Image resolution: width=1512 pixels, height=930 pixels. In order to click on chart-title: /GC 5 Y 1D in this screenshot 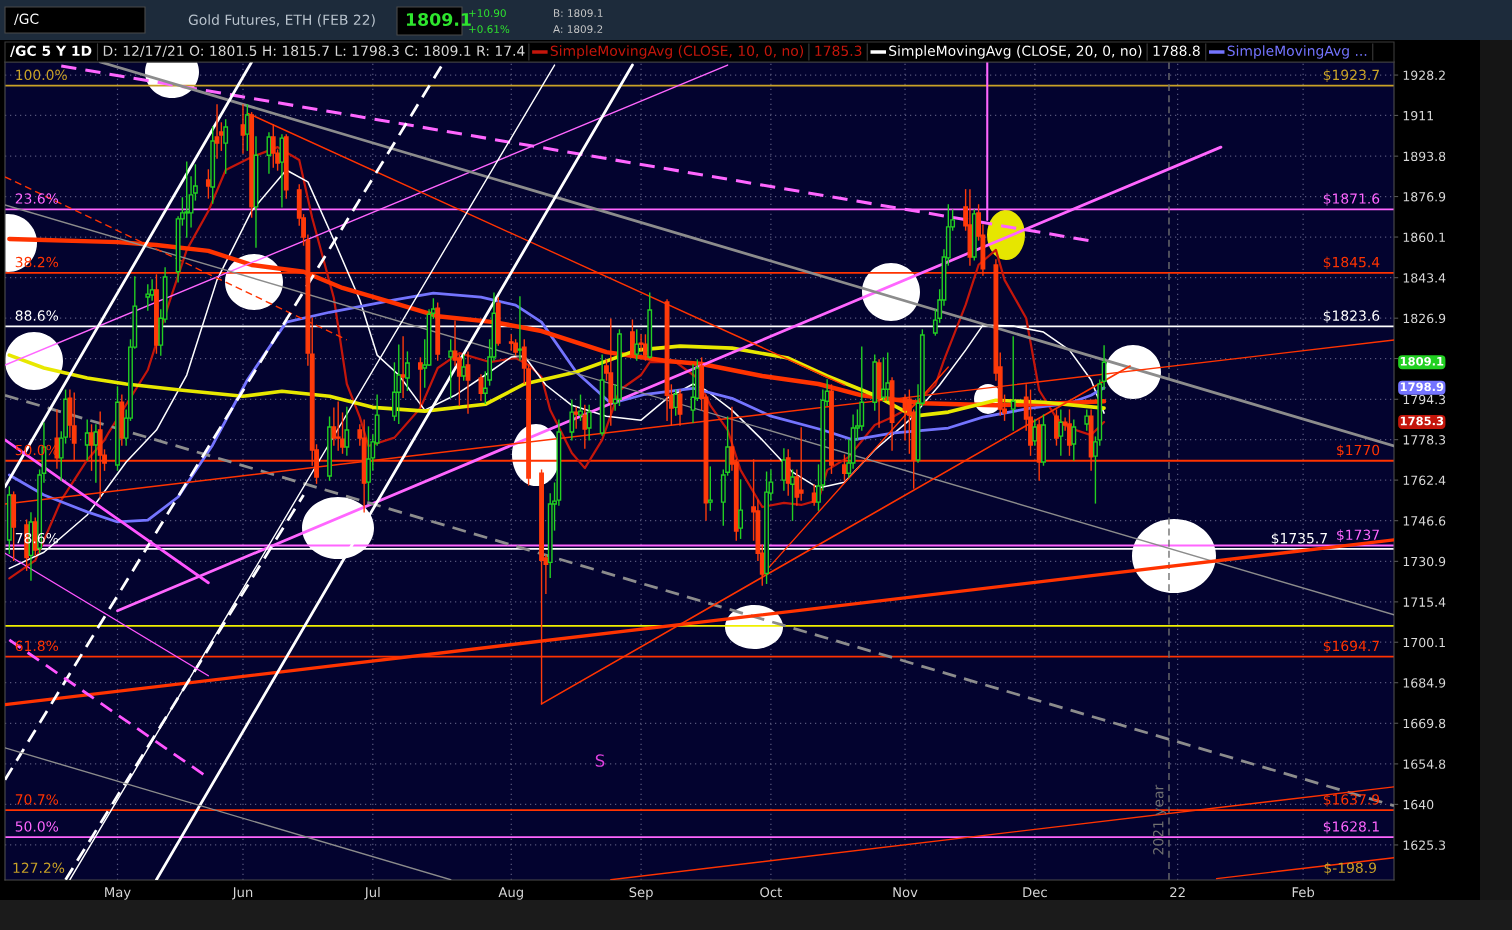, I will do `click(51, 51)`.